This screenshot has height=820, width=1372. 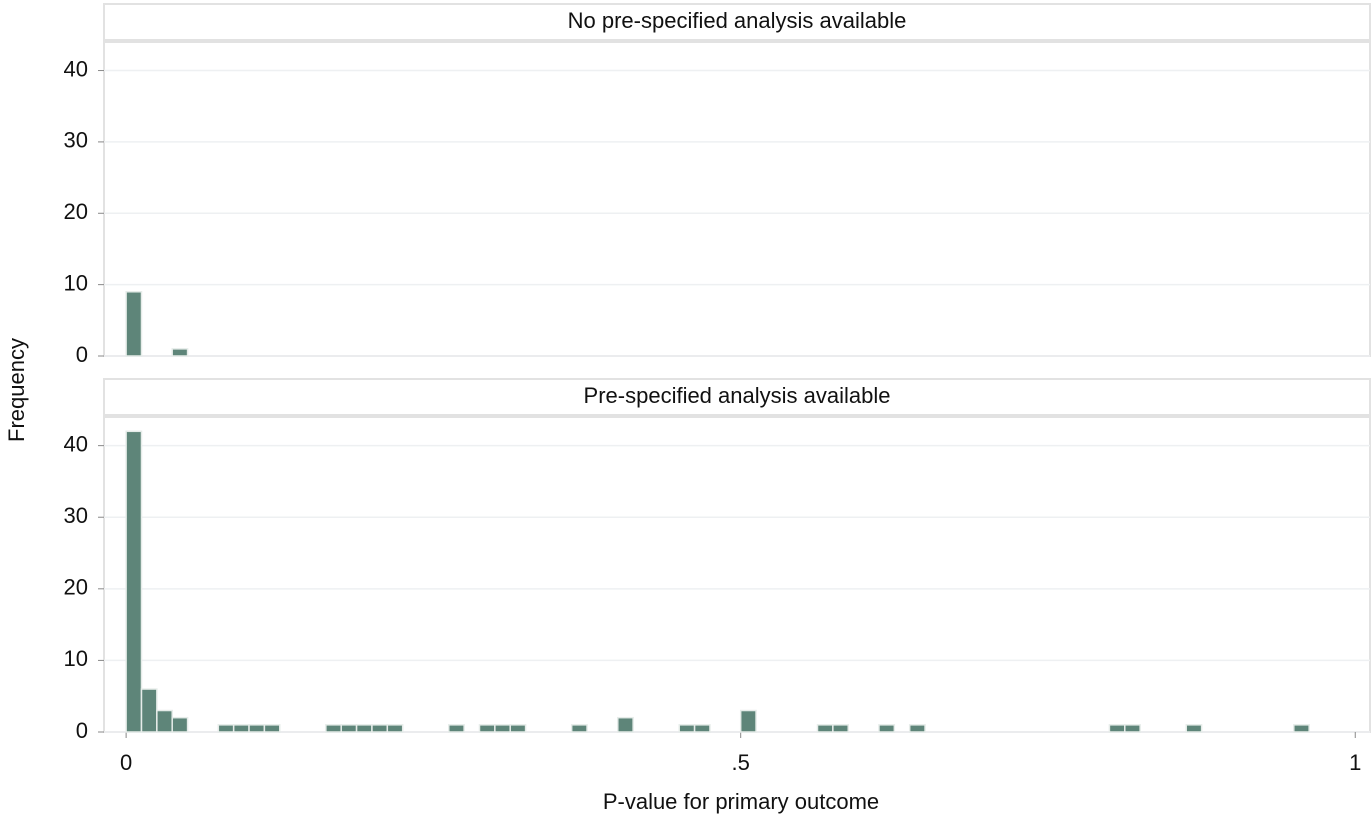 I want to click on x-tick-label: 0, so click(x=126, y=762).